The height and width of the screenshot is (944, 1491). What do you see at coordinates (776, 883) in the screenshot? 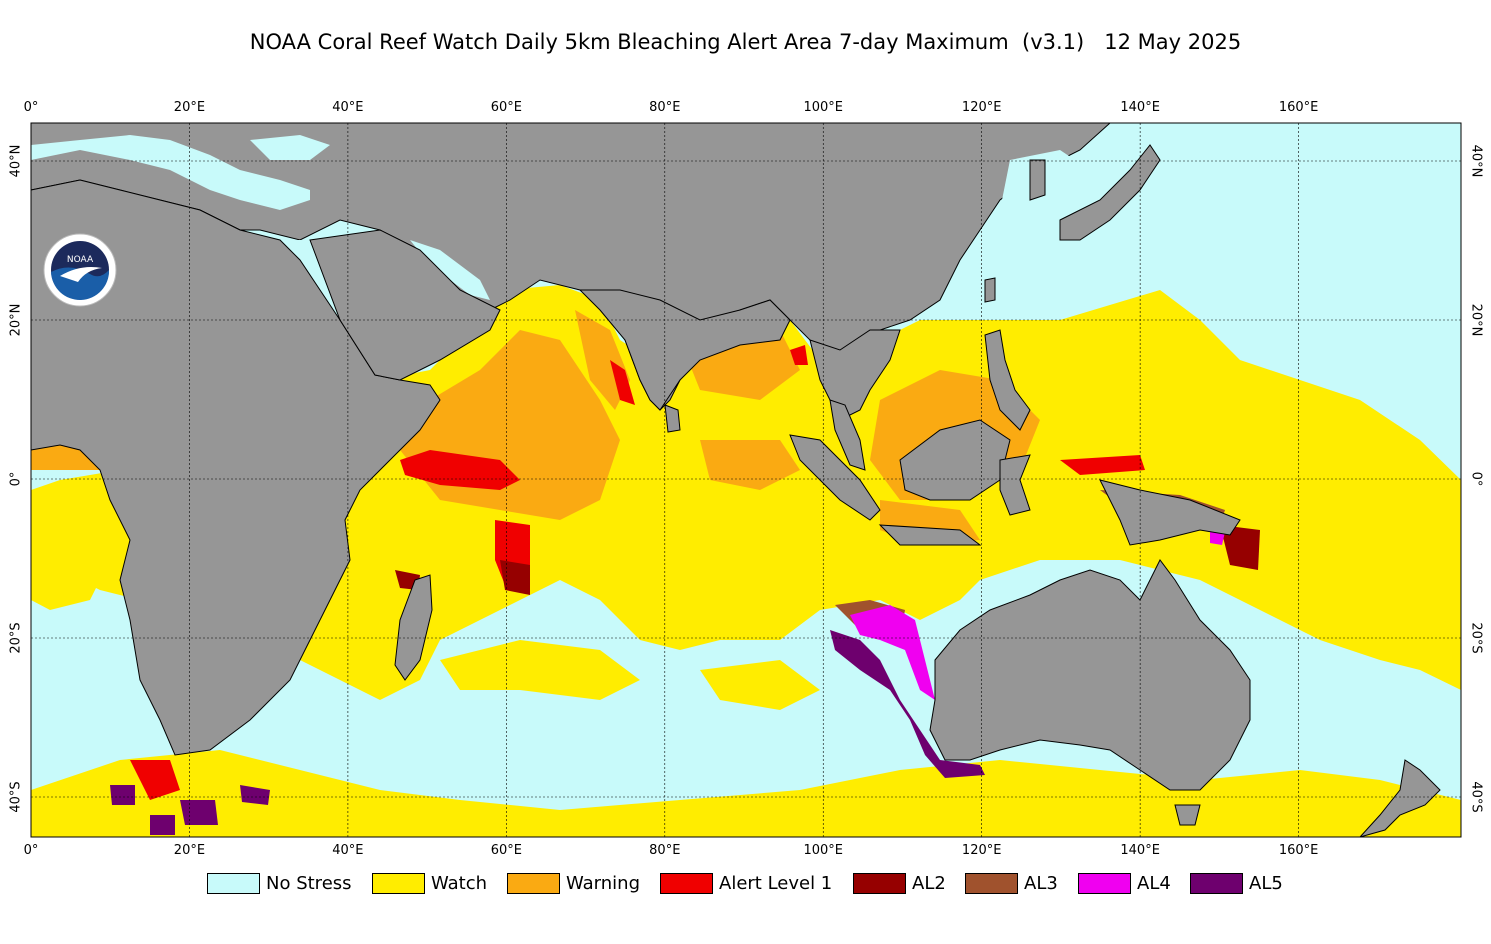
I see `legend-label: Alert Level 1` at bounding box center [776, 883].